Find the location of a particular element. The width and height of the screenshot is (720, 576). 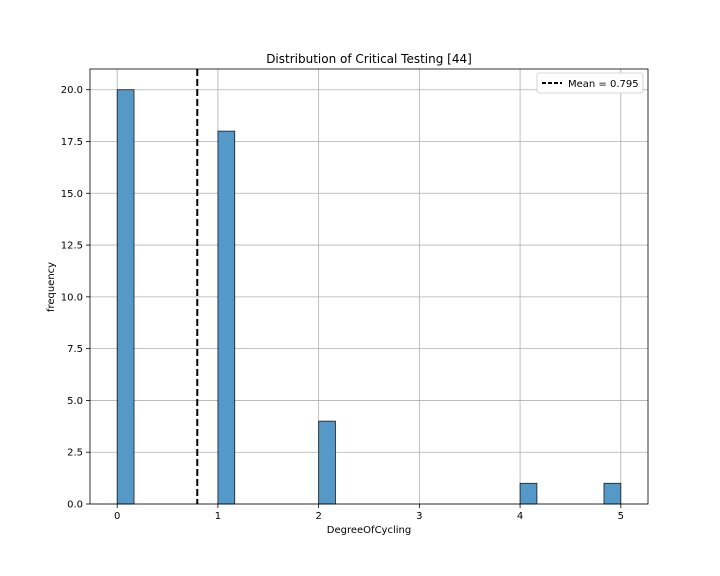

y-tick-label: 5.0 is located at coordinates (75, 401).